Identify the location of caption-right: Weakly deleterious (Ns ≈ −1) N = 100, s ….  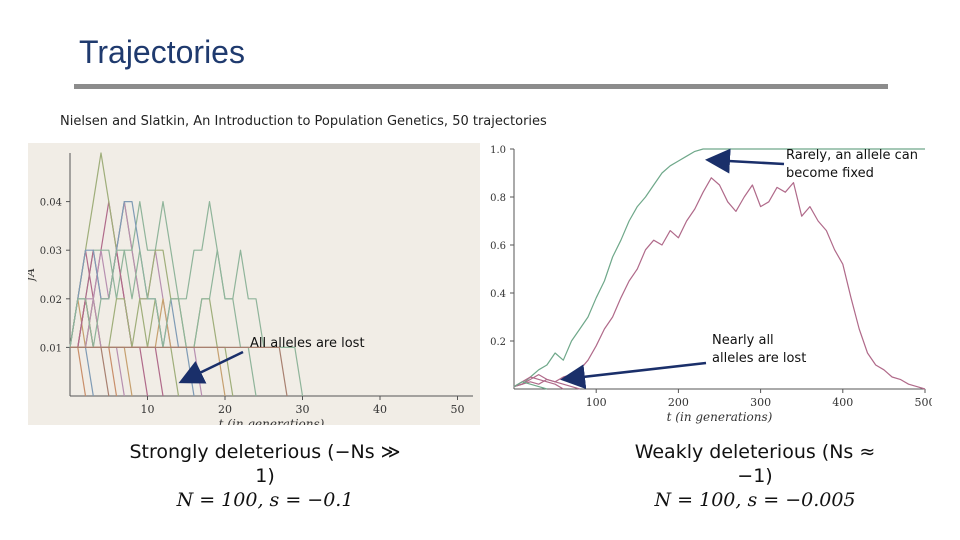
(755, 476).